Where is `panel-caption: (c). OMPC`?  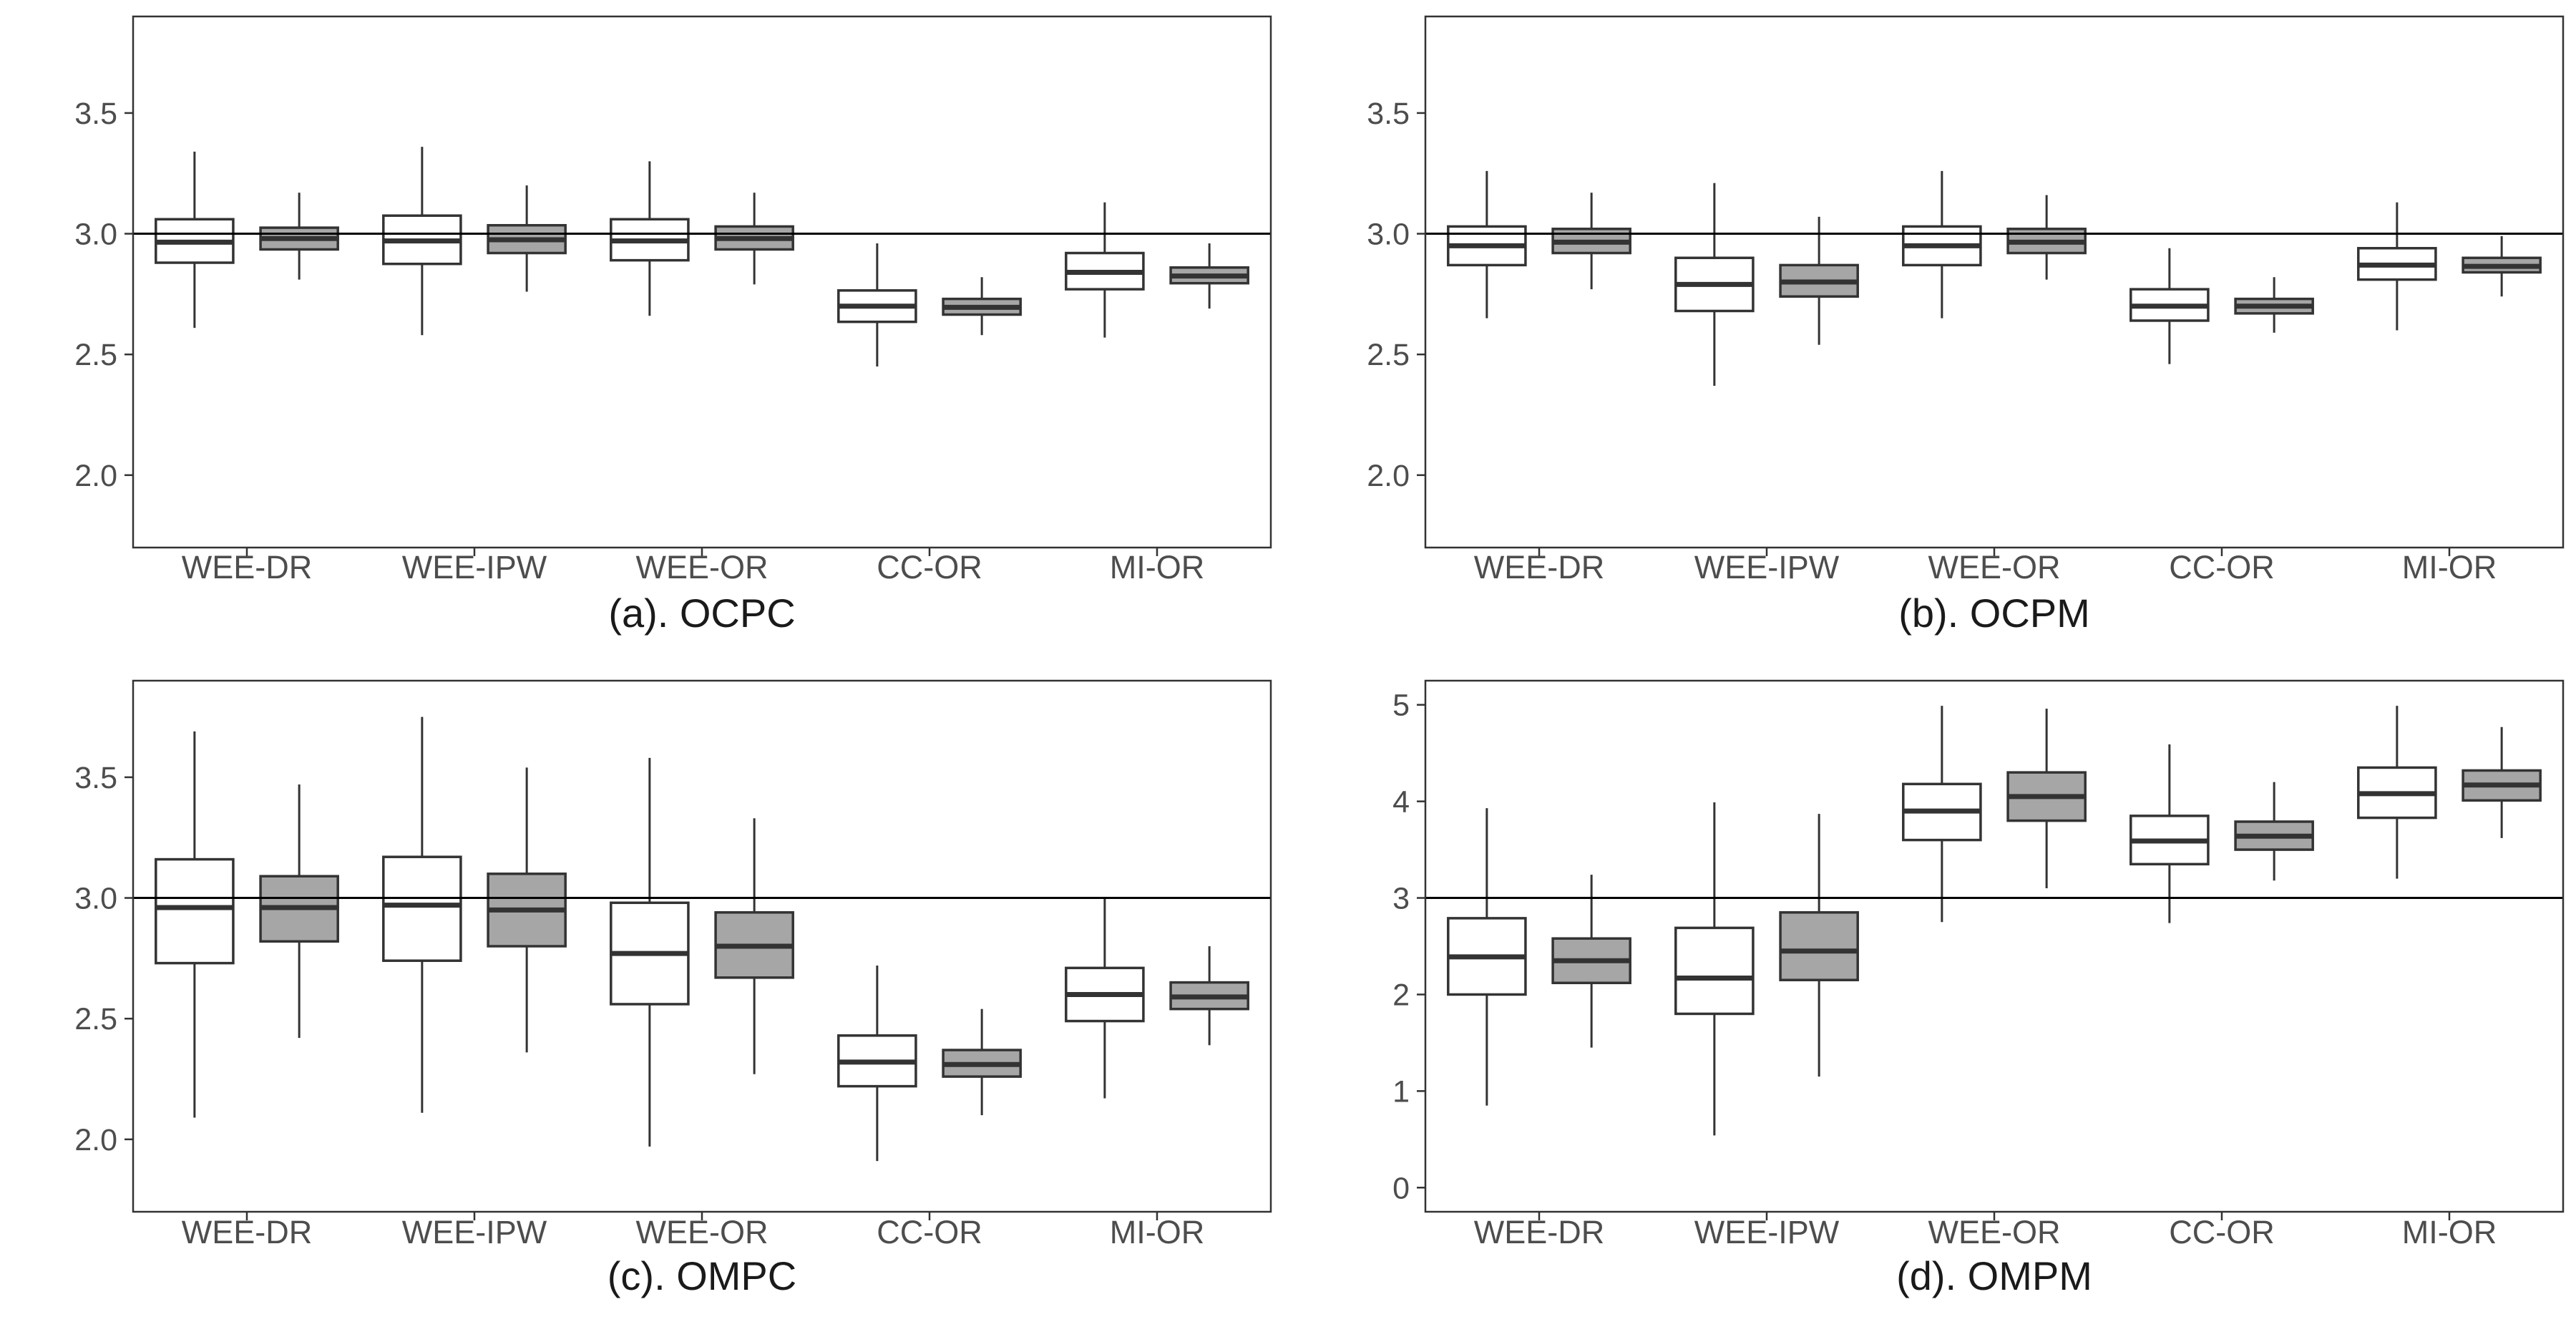 panel-caption: (c). OMPC is located at coordinates (702, 1275).